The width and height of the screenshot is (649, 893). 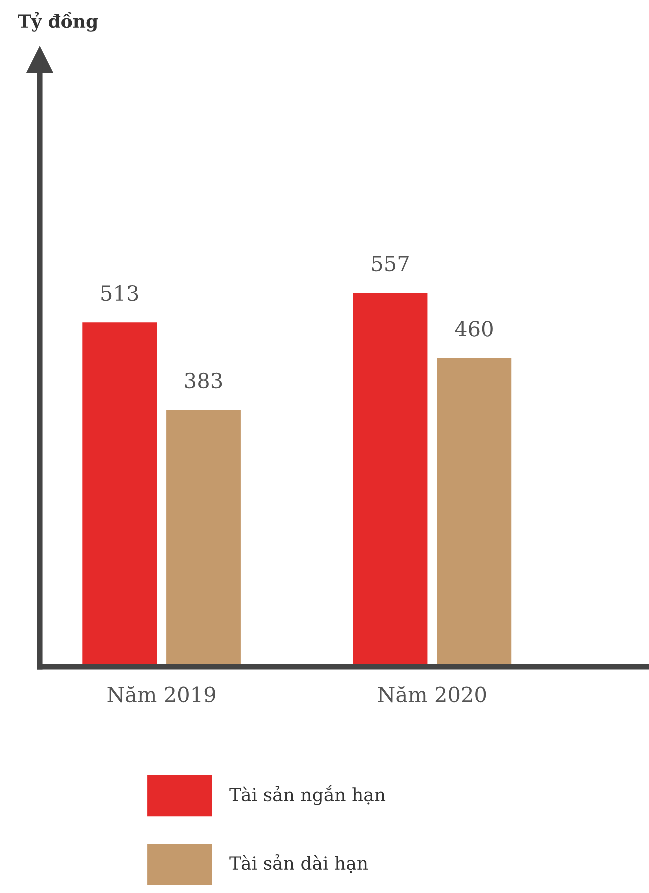 What do you see at coordinates (203, 380) in the screenshot?
I see `data-label: 383` at bounding box center [203, 380].